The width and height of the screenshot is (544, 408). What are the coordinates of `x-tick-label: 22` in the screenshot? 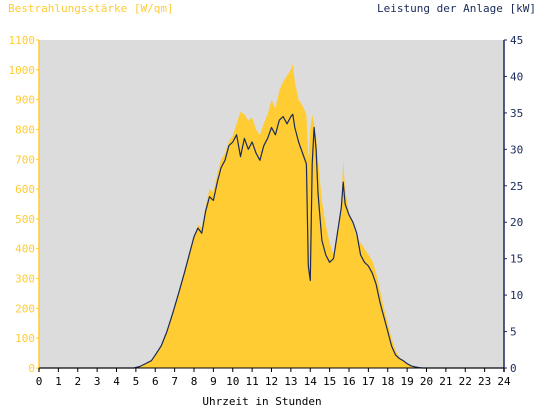 It's located at (465, 381).